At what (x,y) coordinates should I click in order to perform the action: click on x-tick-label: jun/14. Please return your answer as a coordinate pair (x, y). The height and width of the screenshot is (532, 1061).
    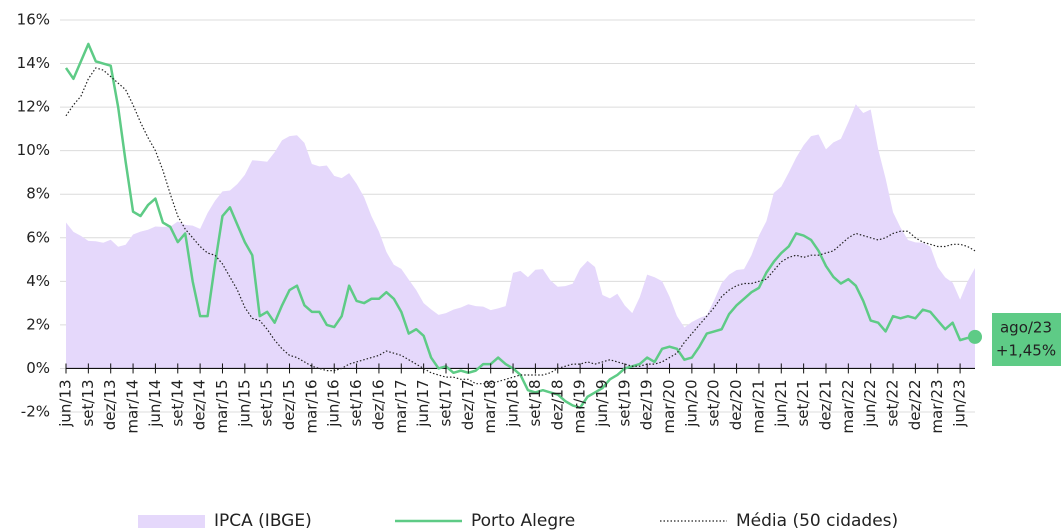
    Looking at the image, I should click on (155, 403).